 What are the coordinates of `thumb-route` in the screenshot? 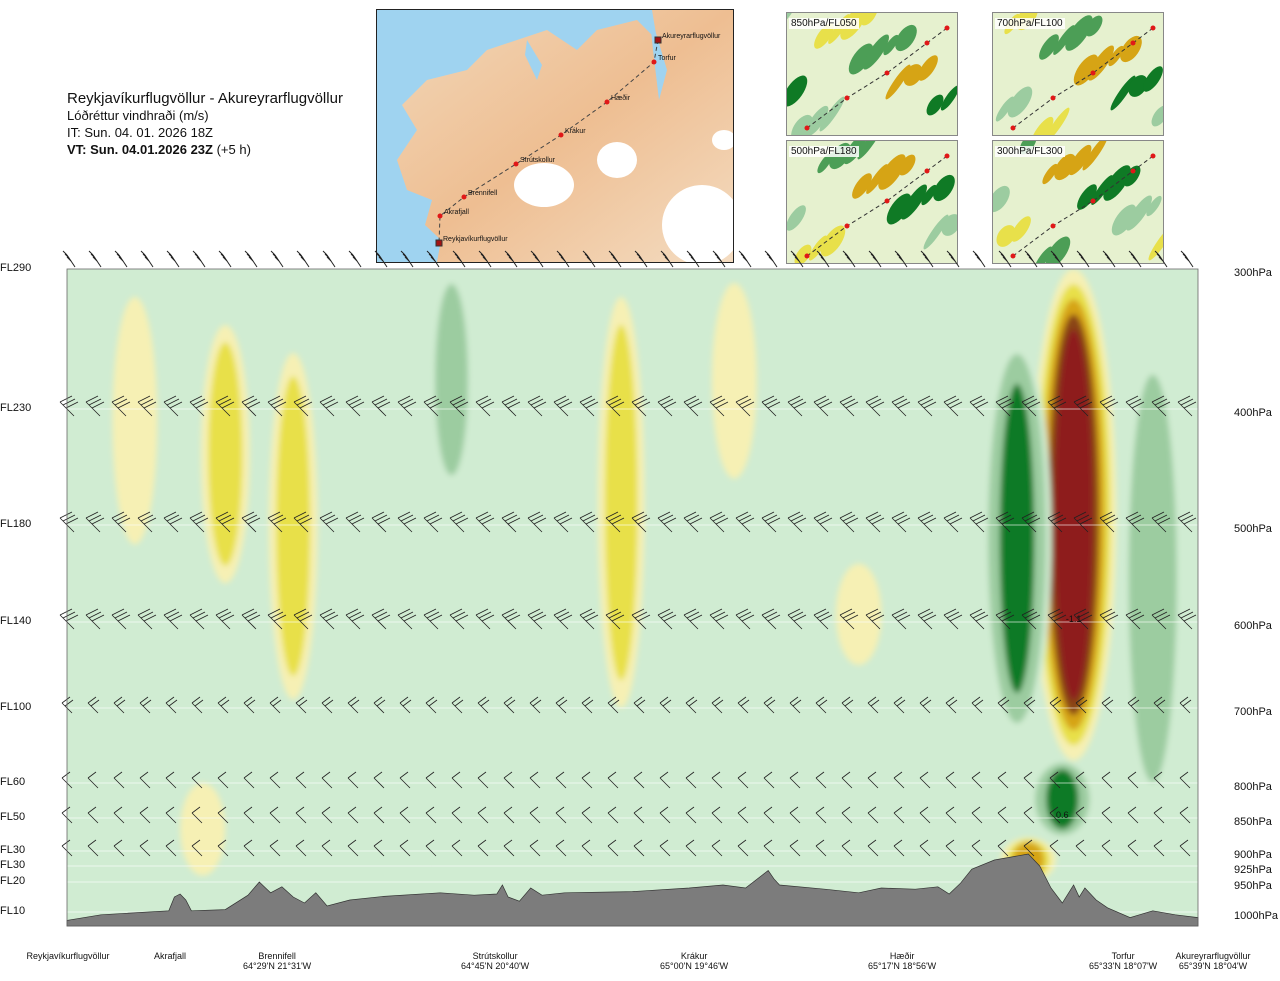 It's located at (877, 206).